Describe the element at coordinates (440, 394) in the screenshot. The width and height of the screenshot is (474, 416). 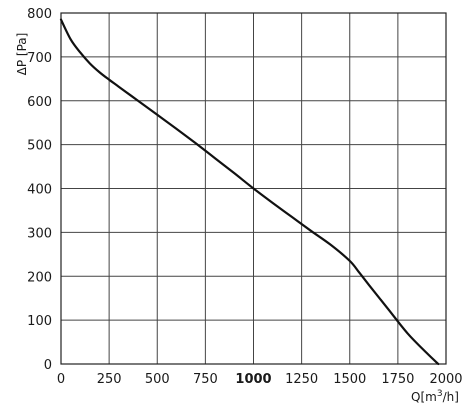
I see `x-axis-label-sup: 3` at that location.